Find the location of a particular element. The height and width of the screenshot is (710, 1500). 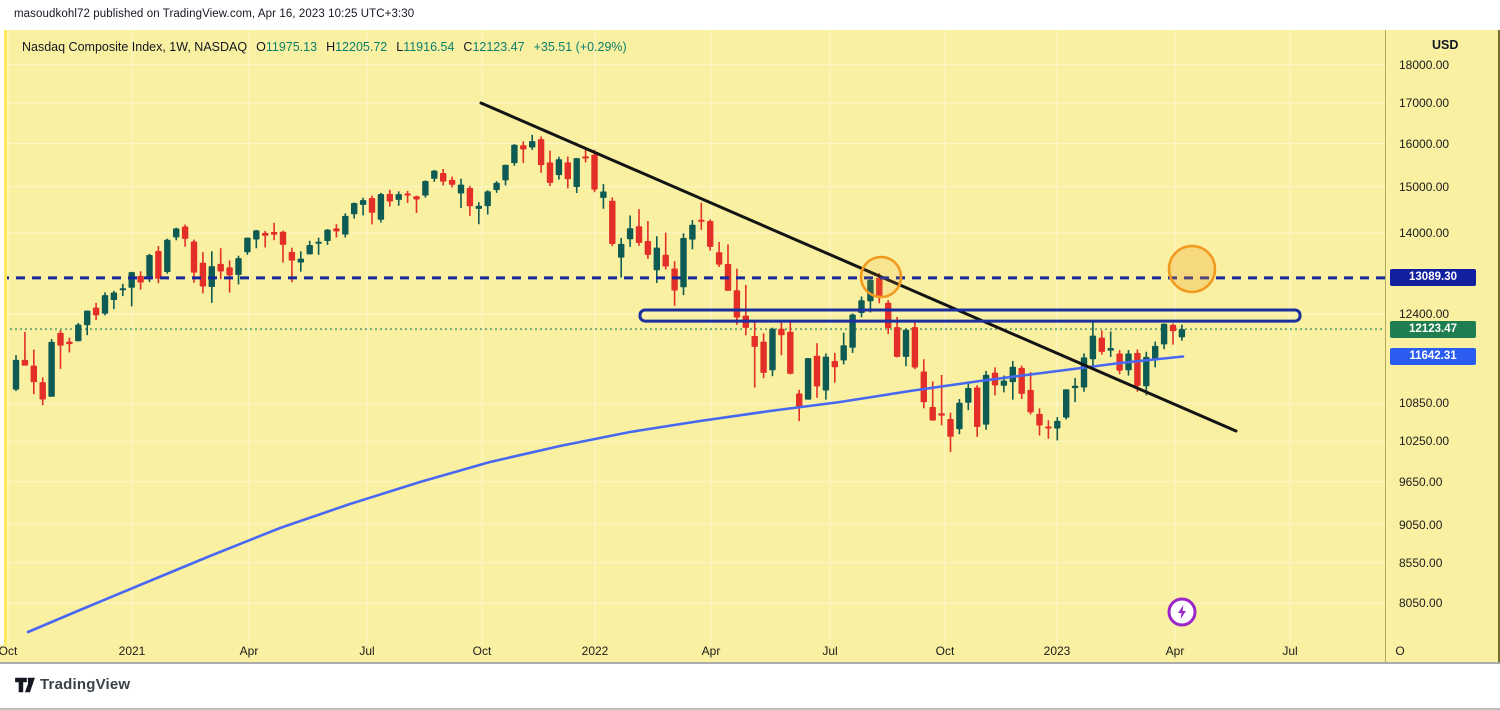

resistance-price-badge: 13089.30 is located at coordinates (1433, 278).